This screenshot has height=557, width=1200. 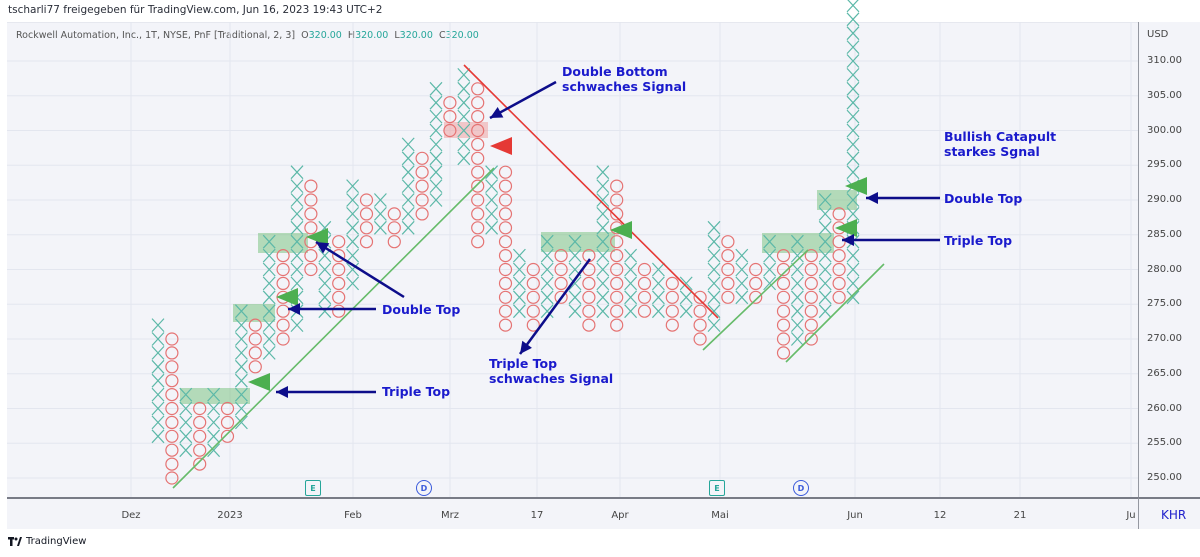 I want to click on annotation-label: Triple Top schwaches Signal, so click(x=551, y=371).